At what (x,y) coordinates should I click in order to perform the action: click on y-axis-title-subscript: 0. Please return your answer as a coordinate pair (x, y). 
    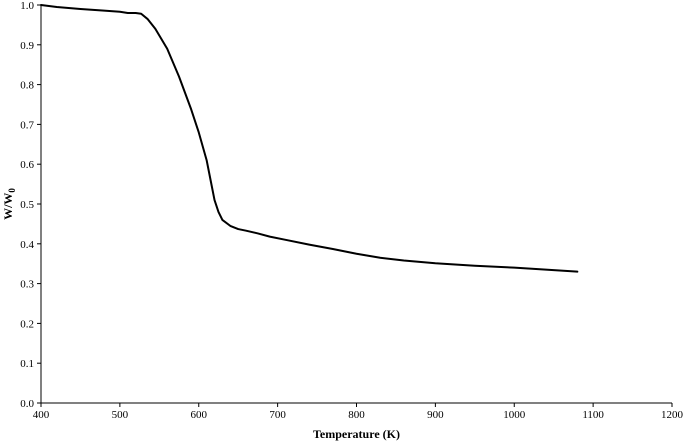
    Looking at the image, I should click on (12, 190).